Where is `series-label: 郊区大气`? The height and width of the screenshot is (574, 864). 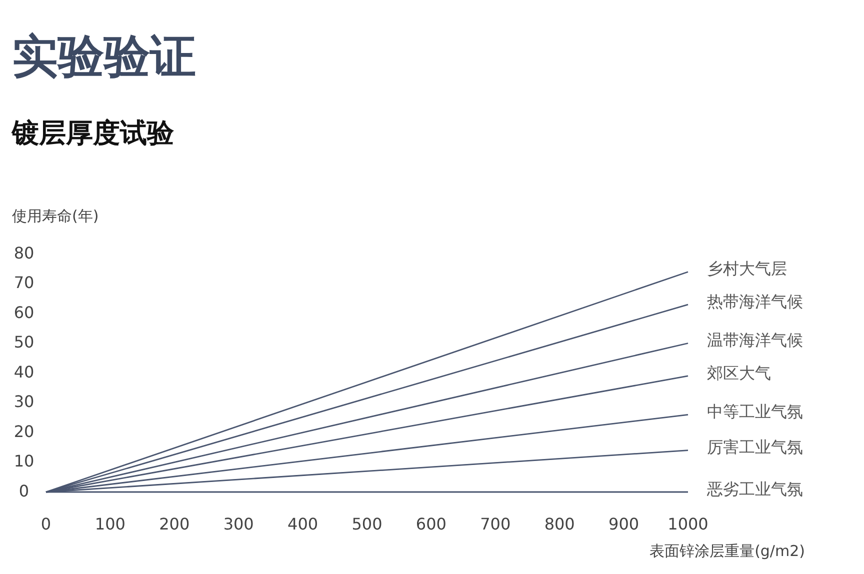 series-label: 郊区大气 is located at coordinates (739, 372).